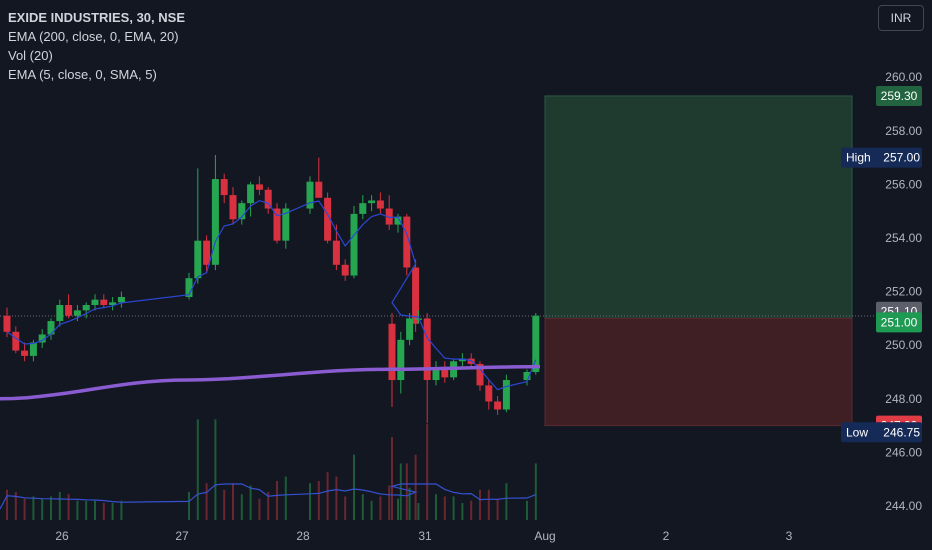  What do you see at coordinates (82, 74) in the screenshot?
I see `ema5-indicator-label: EMA (5, close, 0, SMA, 5)` at bounding box center [82, 74].